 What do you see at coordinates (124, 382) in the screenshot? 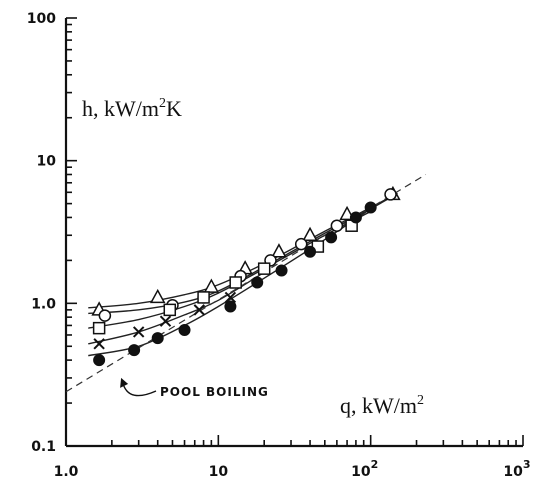
I see `annotation-arrow-head` at bounding box center [124, 382].